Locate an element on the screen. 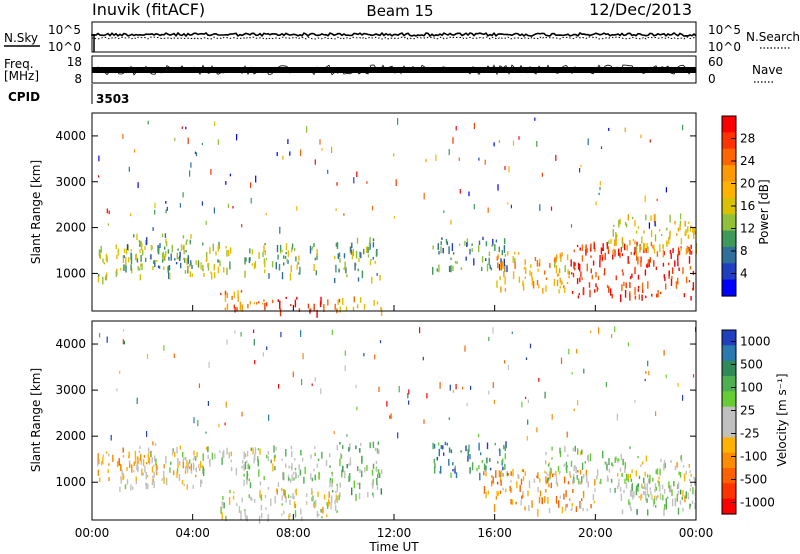 This screenshot has width=800, height=554. power-echo-region is located at coordinates (358, 306).